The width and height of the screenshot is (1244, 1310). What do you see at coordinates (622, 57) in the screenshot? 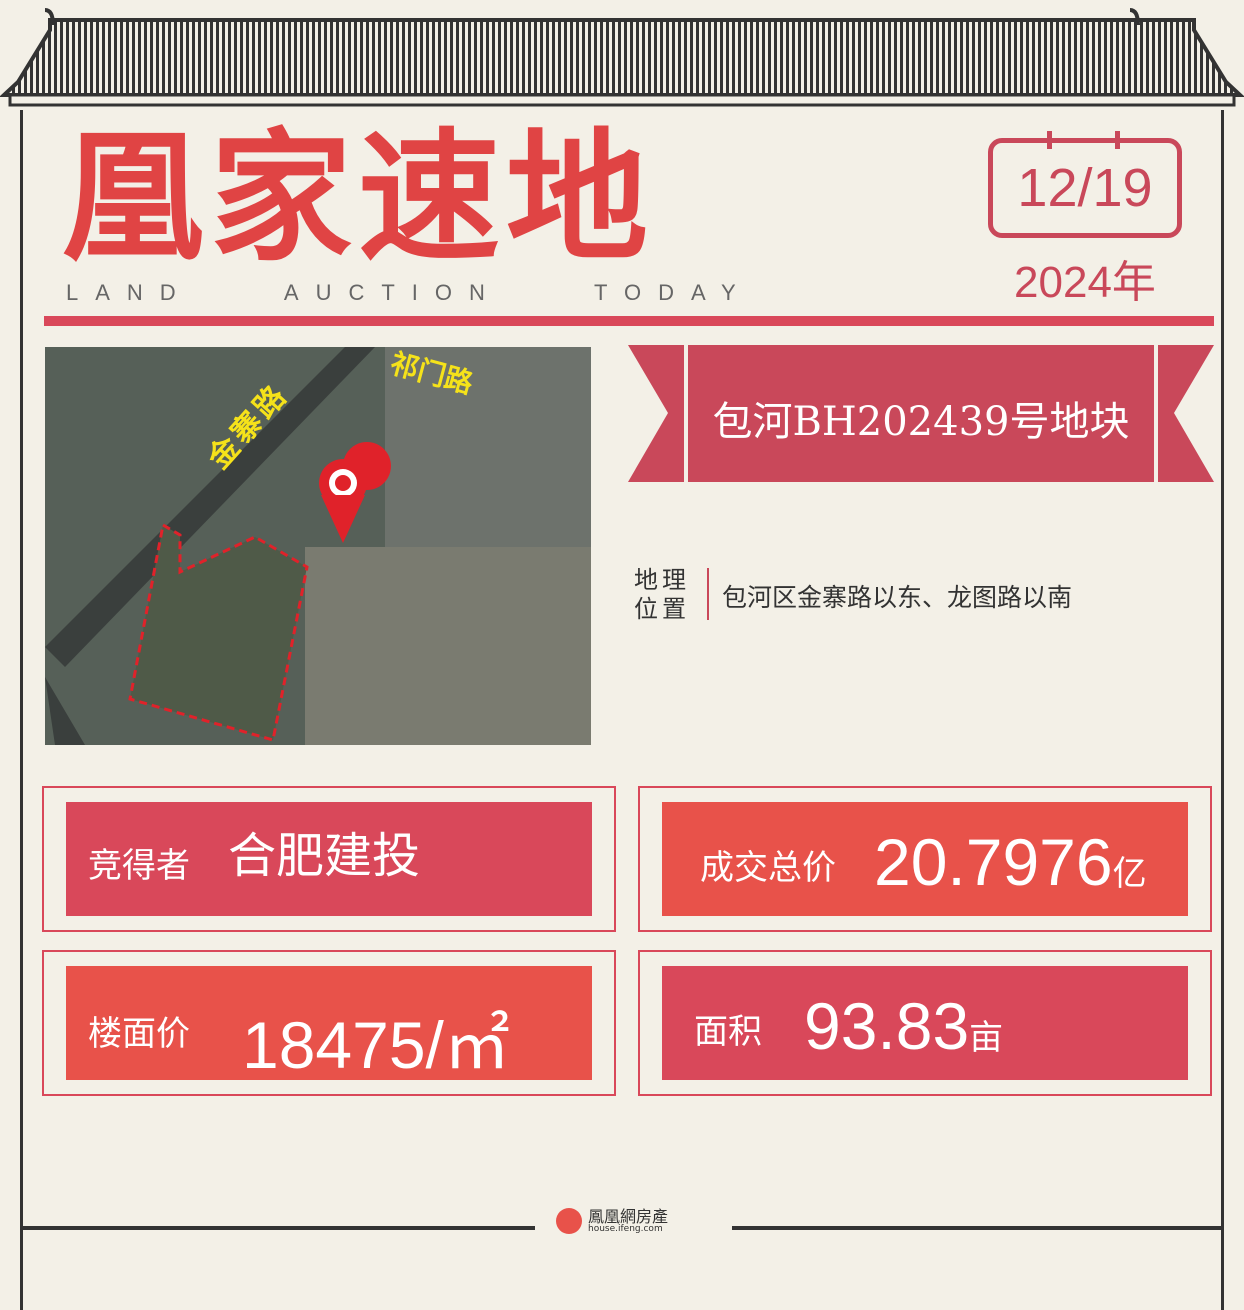
I see `roof-decoration` at bounding box center [622, 57].